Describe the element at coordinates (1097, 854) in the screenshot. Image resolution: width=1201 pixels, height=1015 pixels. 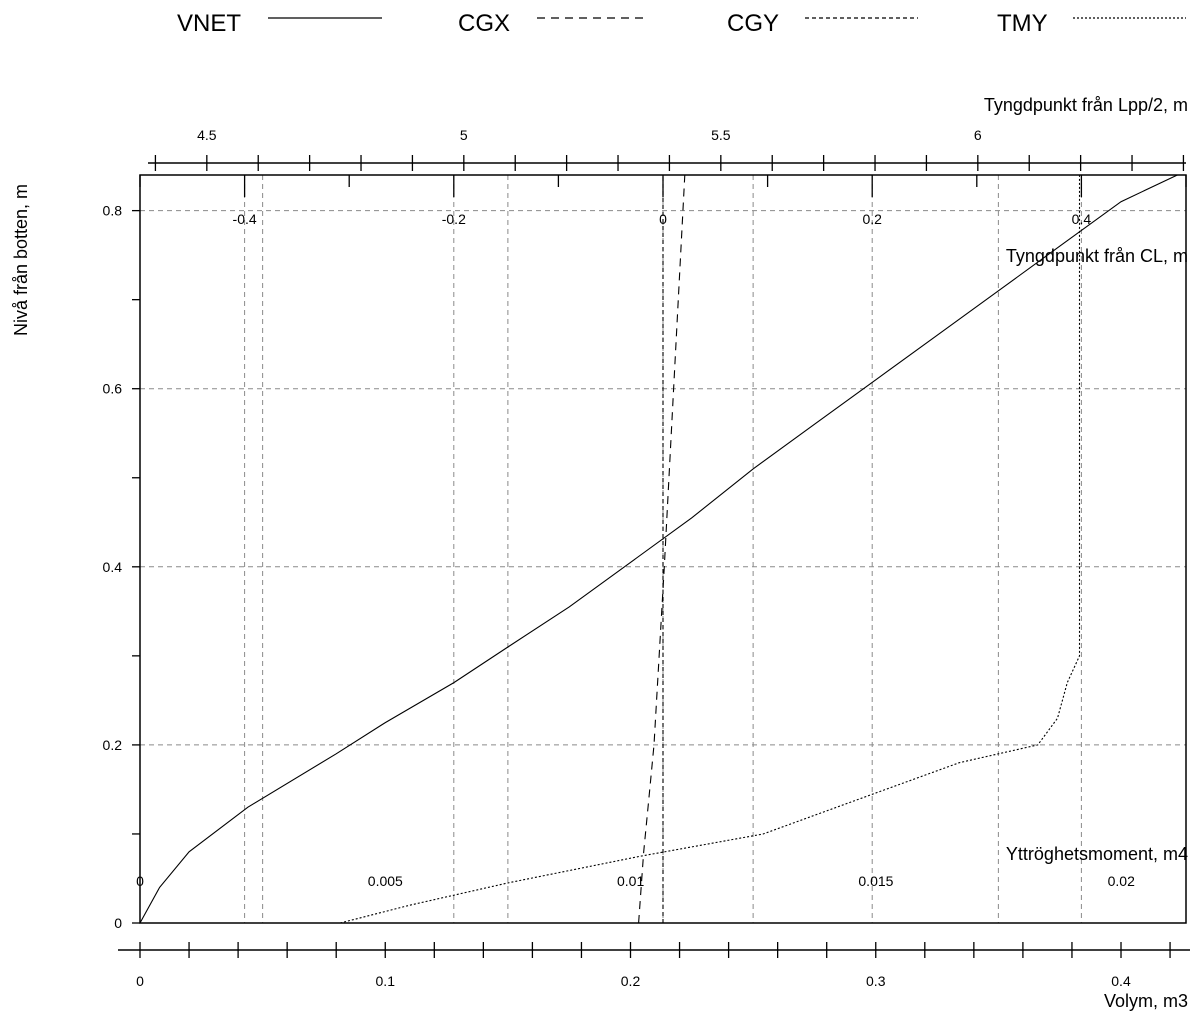
I see `moment-axis-title: Yttröghetsmoment, m4` at that location.